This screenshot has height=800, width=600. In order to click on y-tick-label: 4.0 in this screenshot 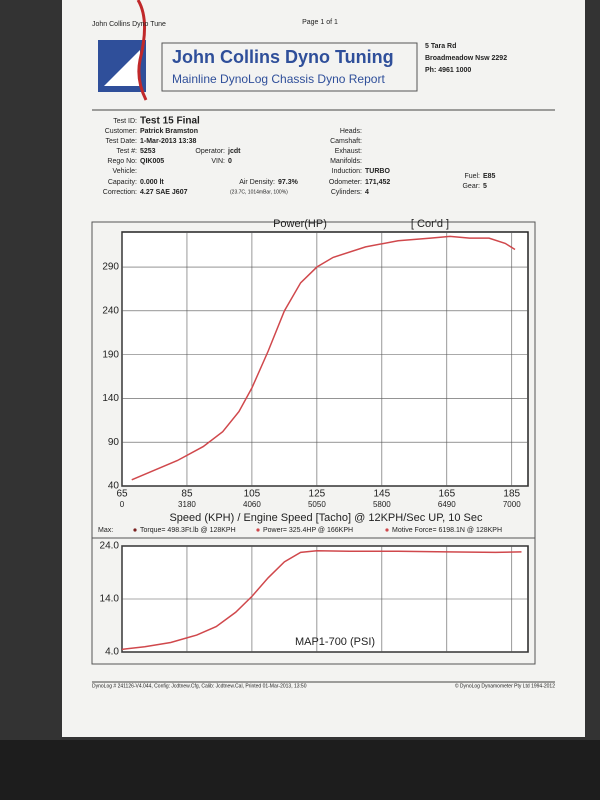, I will do `click(112, 652)`.